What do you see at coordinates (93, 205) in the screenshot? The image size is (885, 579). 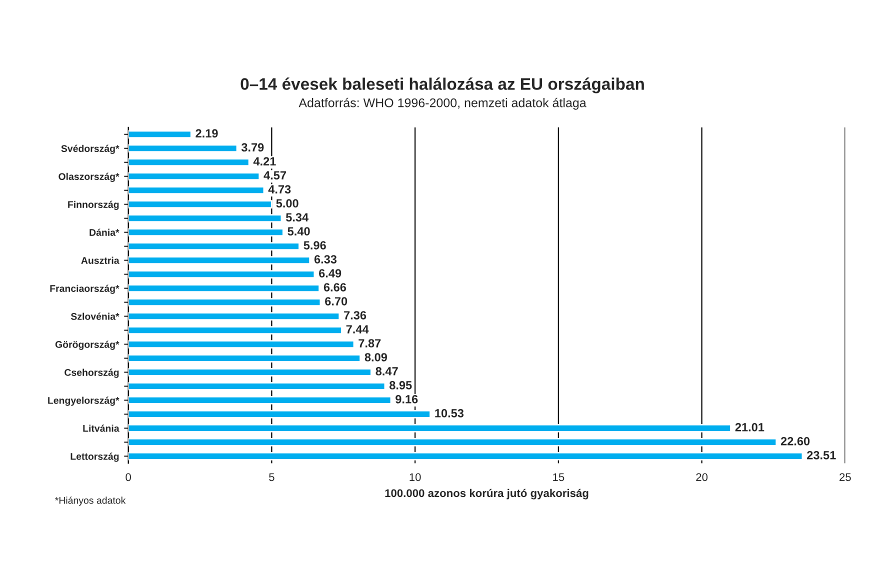 I see `y-tick-label: Finnország` at bounding box center [93, 205].